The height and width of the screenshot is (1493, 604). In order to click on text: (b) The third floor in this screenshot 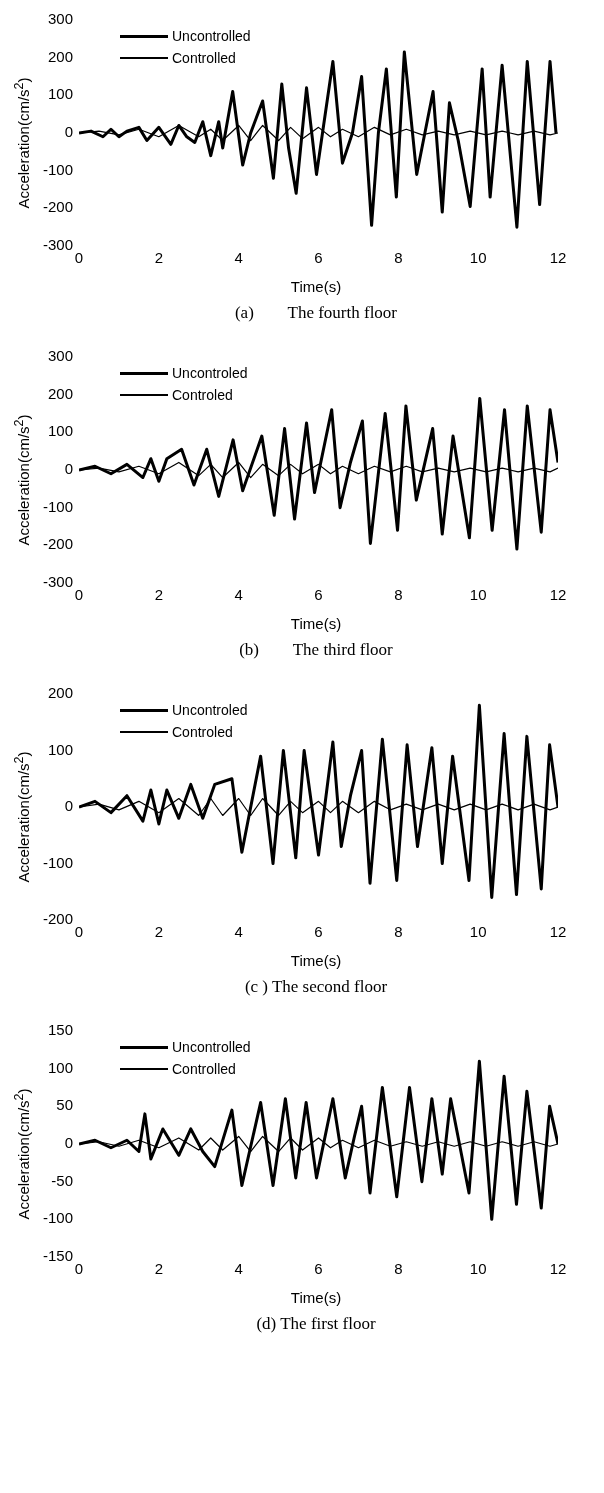, I will do `click(316, 650)`.